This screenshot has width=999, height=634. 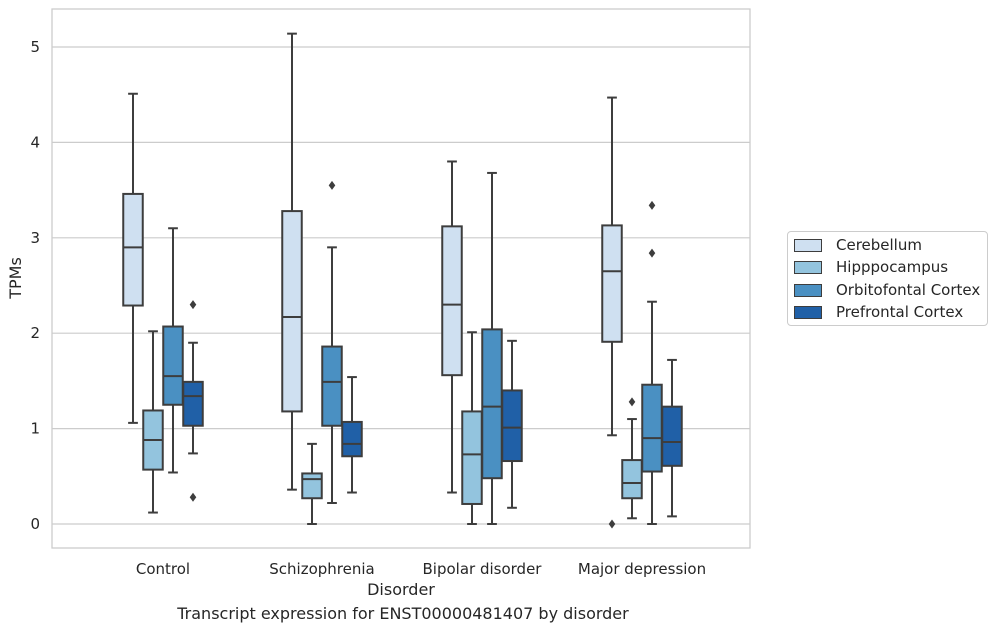 I want to click on legend-item-hippocampus: Hipppocampus, so click(x=871, y=267).